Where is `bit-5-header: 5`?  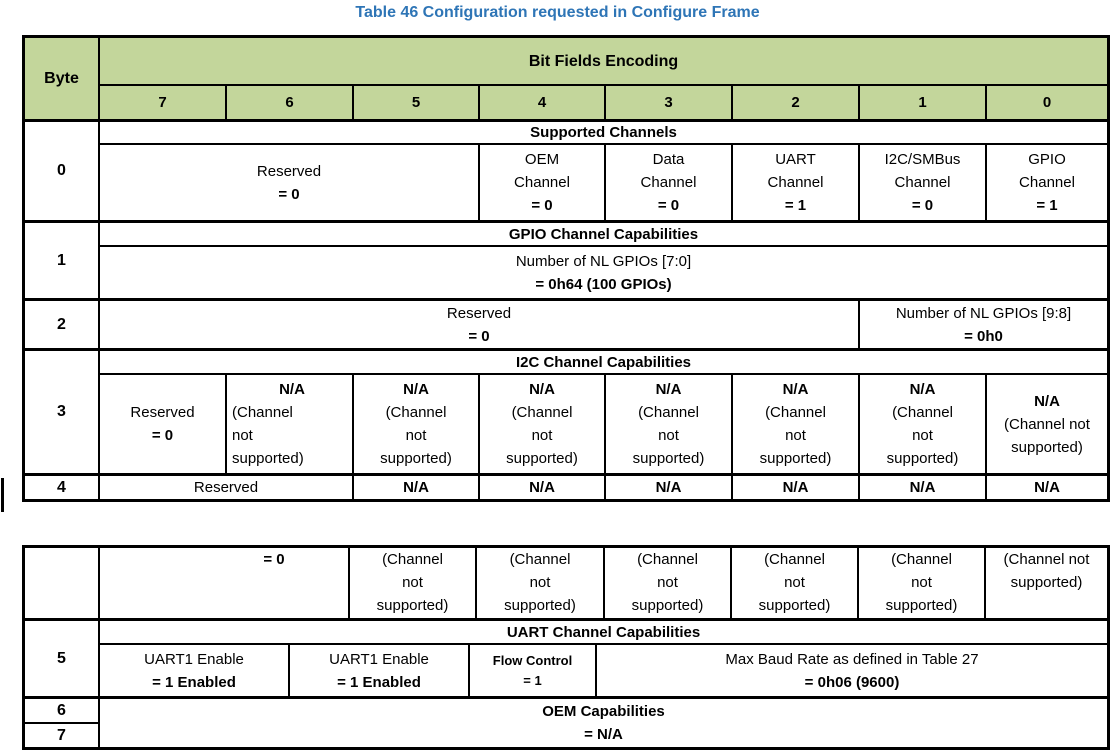 bit-5-header: 5 is located at coordinates (417, 102).